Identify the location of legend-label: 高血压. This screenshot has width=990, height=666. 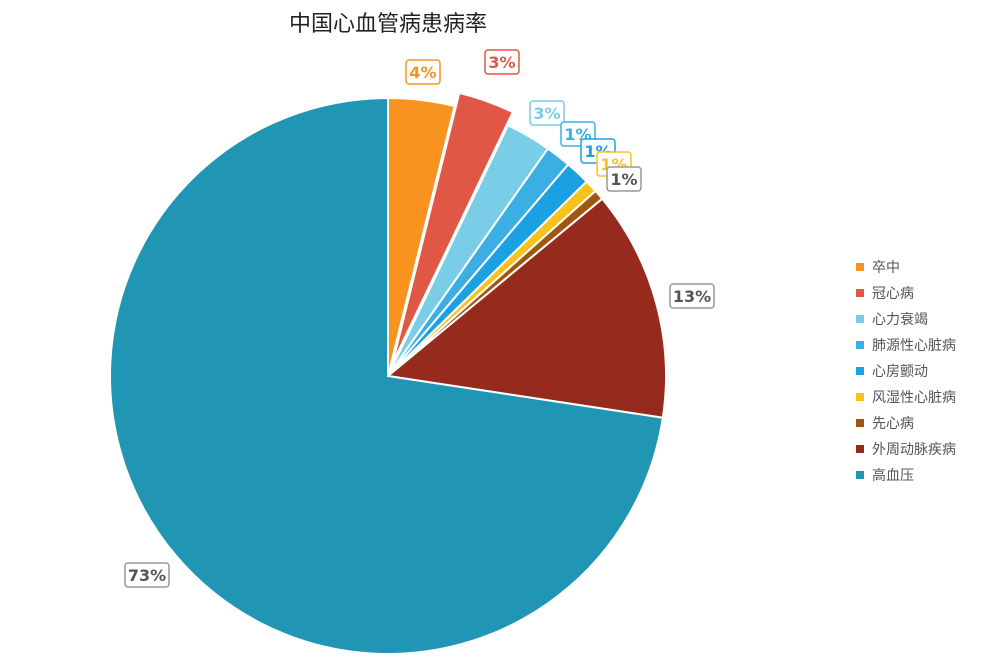
(893, 476).